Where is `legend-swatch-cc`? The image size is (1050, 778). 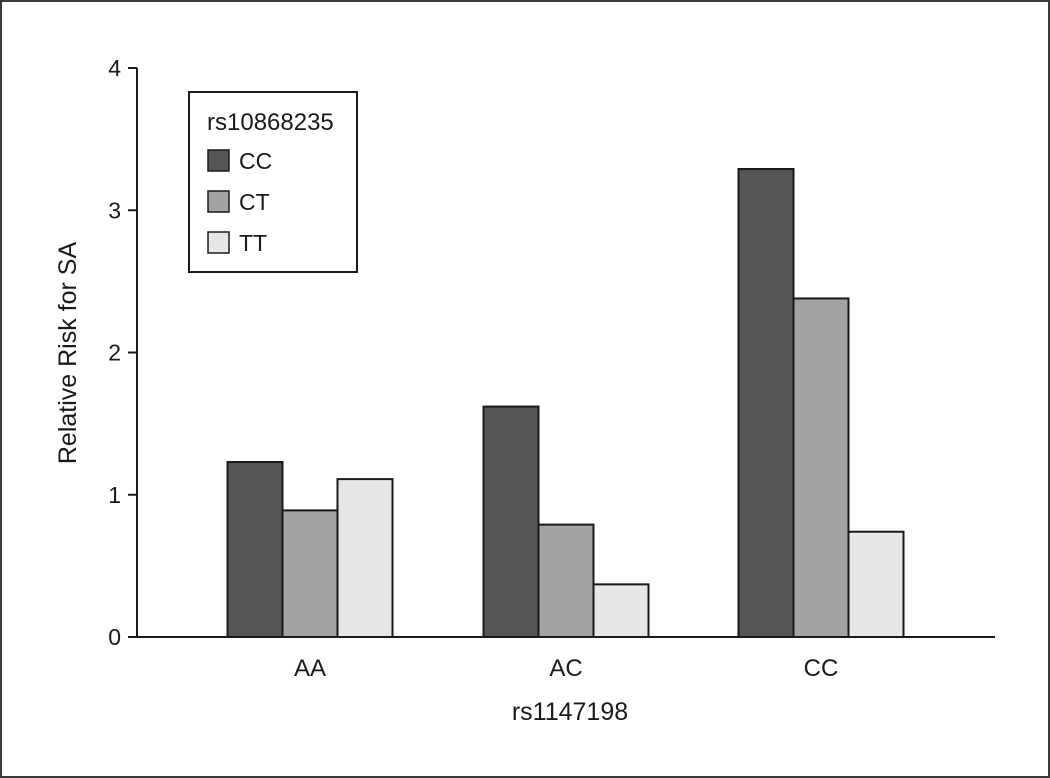
legend-swatch-cc is located at coordinates (218, 160).